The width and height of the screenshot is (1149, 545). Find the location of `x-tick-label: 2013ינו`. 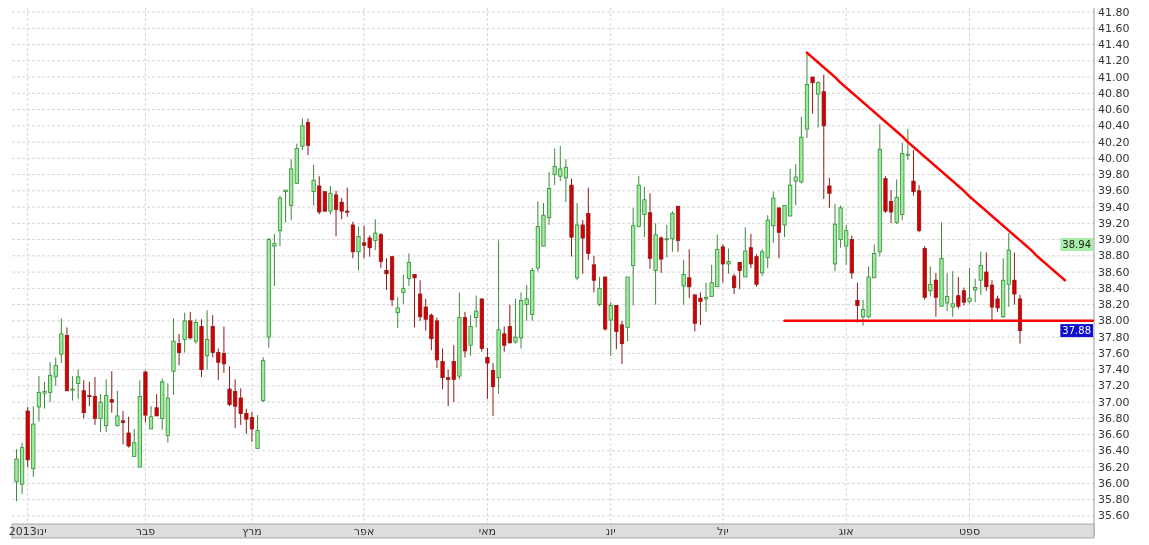

x-tick-label: 2013ינו is located at coordinates (27, 531).